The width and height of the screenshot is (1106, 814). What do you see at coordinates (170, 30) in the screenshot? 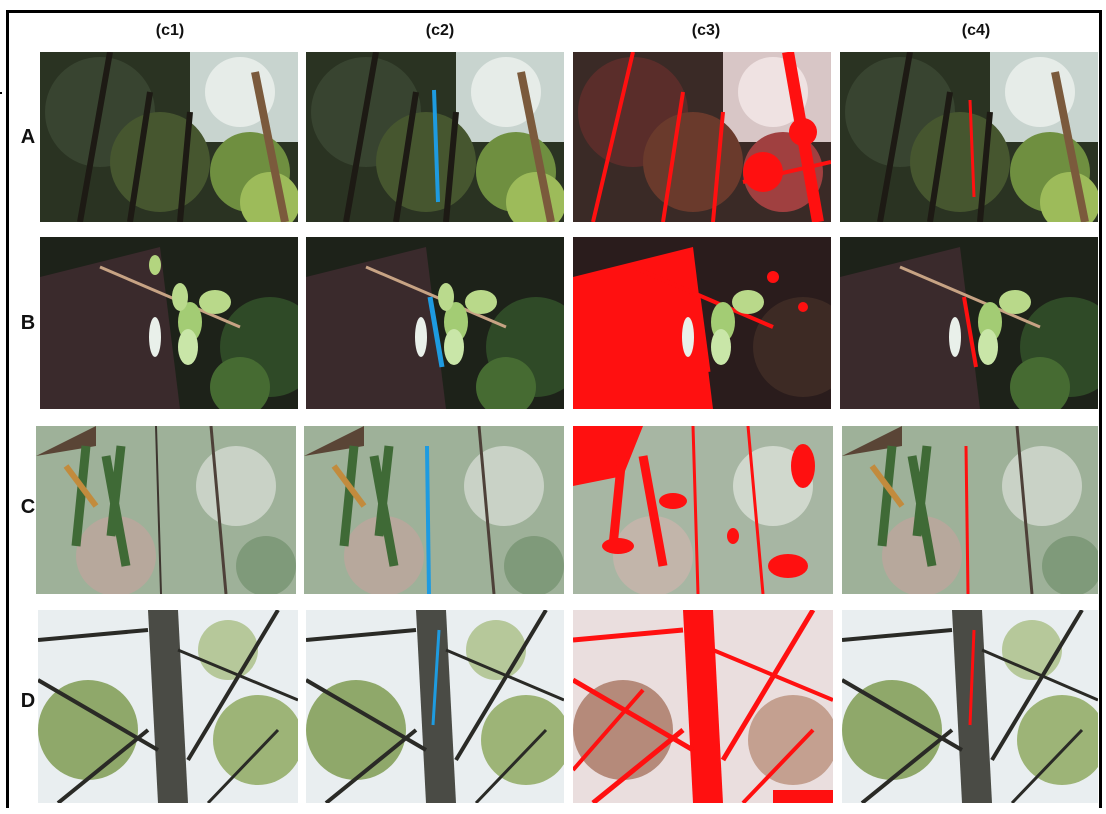
I see `column-label-c1: (c1)` at bounding box center [170, 30].